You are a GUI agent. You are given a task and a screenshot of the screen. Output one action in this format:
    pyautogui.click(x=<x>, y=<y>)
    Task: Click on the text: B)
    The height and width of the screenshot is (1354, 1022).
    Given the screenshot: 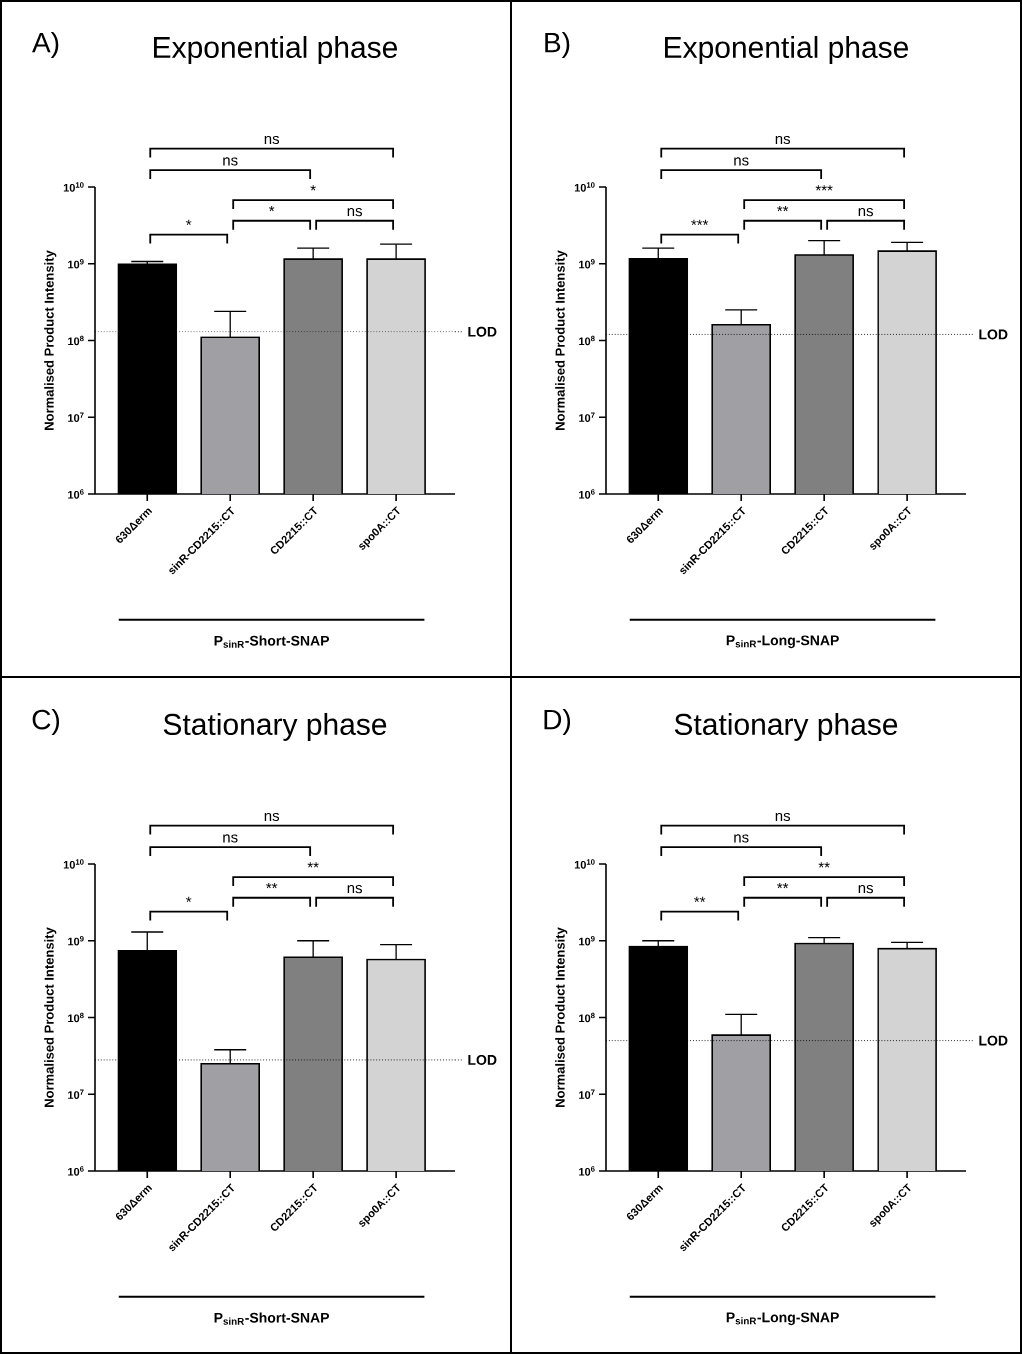 What is the action you would take?
    pyautogui.click(x=557, y=45)
    